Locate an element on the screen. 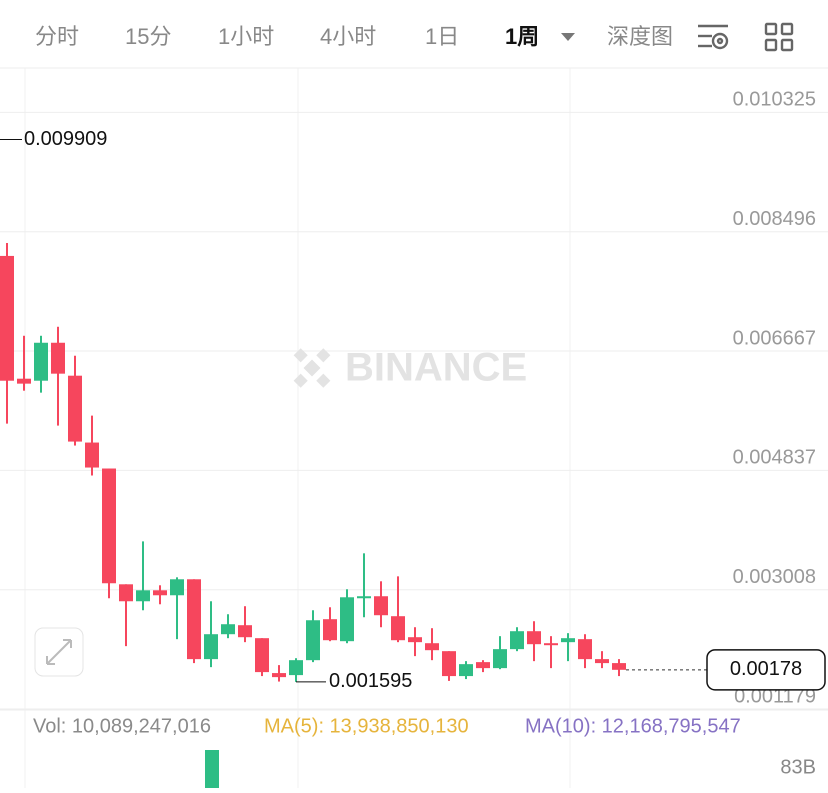 The height and width of the screenshot is (793, 828). min-label: 0.001595 is located at coordinates (370, 681).